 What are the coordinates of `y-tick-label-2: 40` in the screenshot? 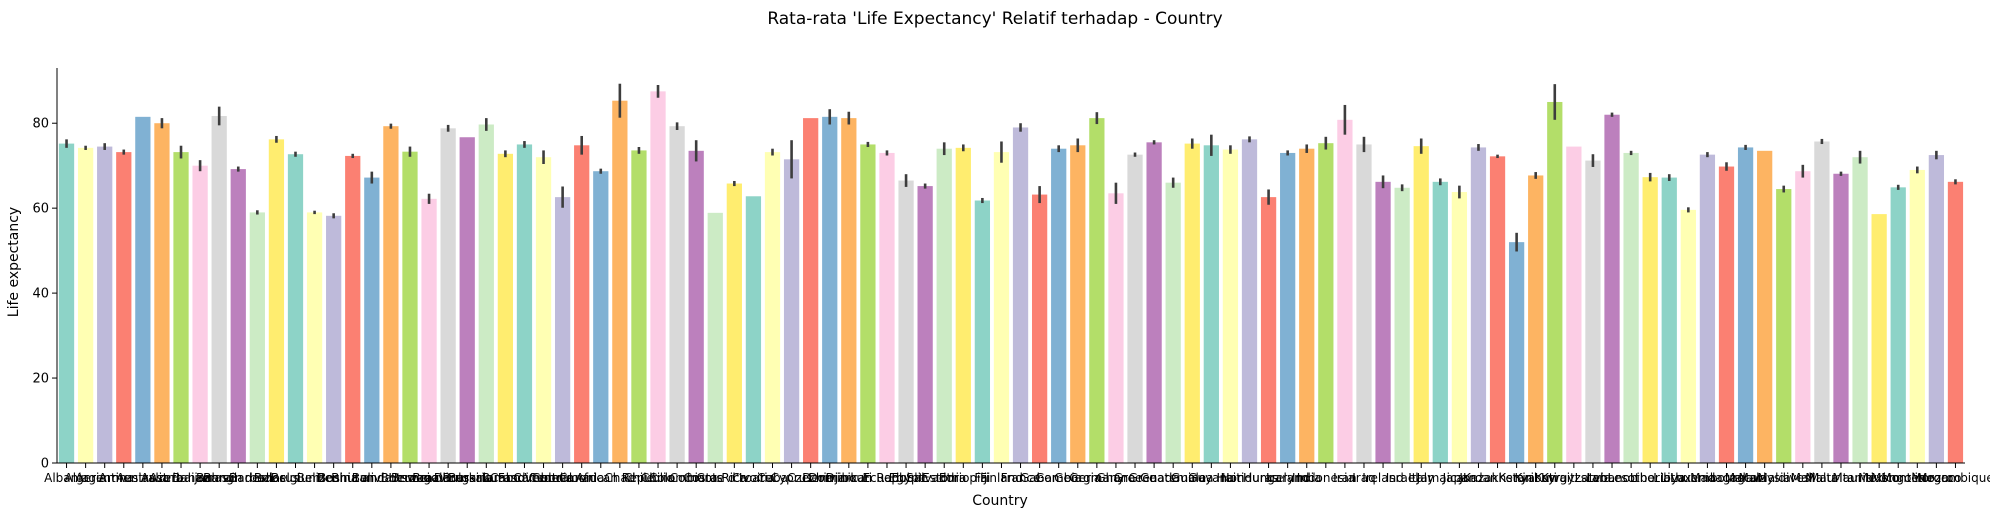 It's located at (40, 294).